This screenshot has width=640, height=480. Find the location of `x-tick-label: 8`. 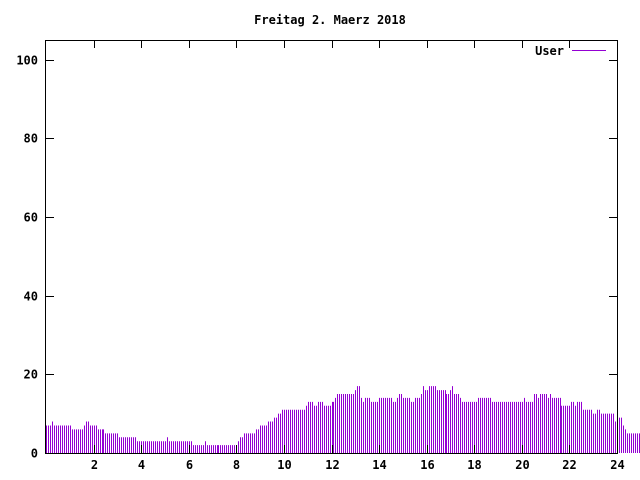

x-tick-label: 8 is located at coordinates (236, 465).